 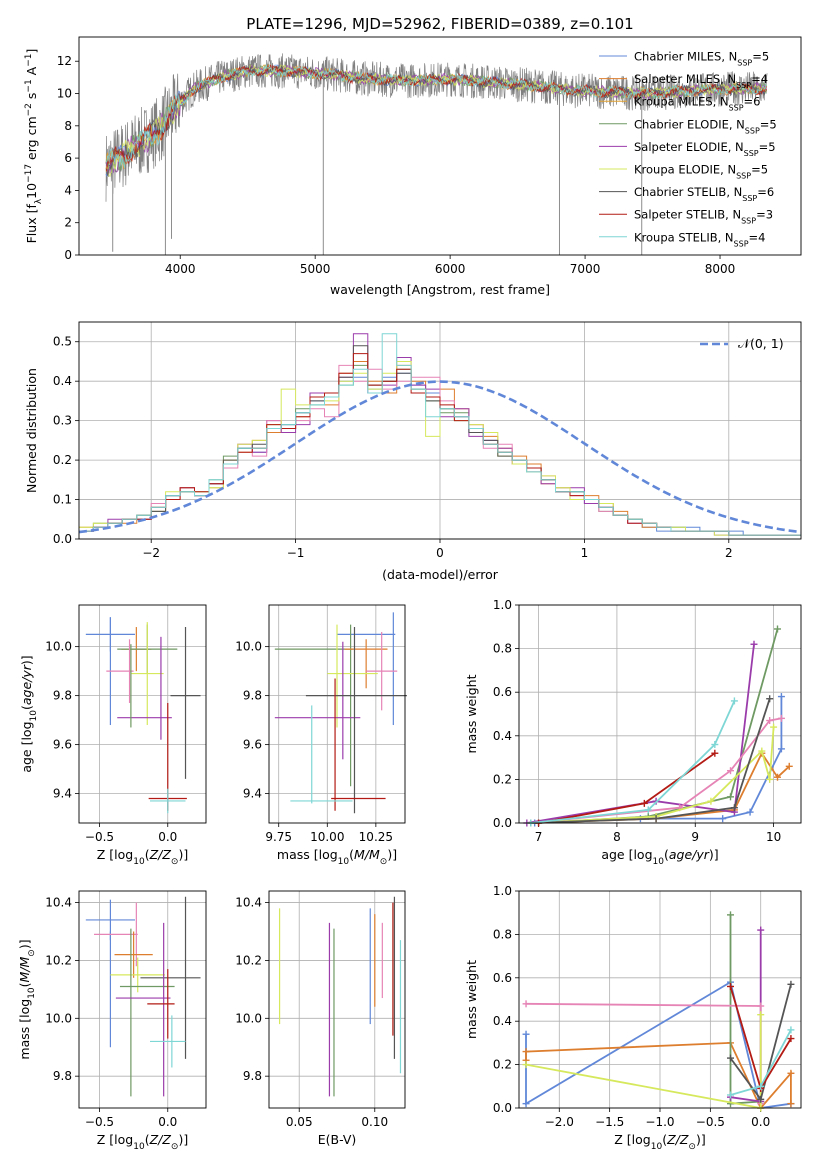 What do you see at coordinates (687, 215) in the screenshot?
I see `legend-label-name: Salpeter STELIB, N` at bounding box center [687, 215].